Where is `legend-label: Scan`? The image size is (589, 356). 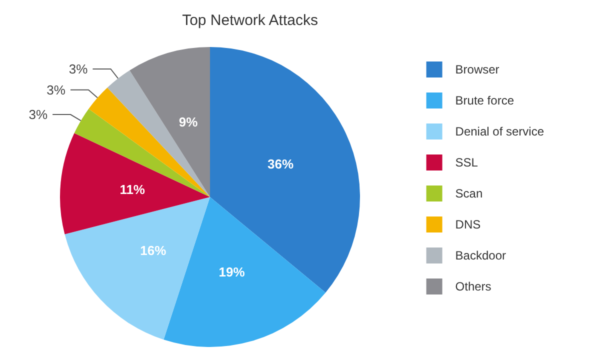 legend-label: Scan is located at coordinates (469, 193).